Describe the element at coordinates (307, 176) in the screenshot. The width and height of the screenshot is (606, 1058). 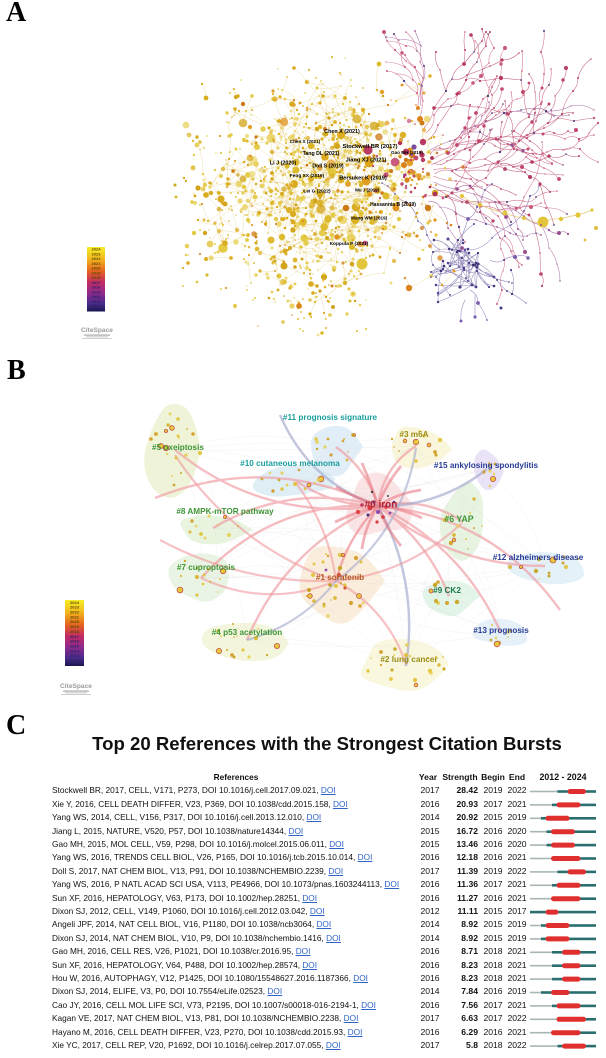
I see `svg-text: Feng XX (2019)` at that location.